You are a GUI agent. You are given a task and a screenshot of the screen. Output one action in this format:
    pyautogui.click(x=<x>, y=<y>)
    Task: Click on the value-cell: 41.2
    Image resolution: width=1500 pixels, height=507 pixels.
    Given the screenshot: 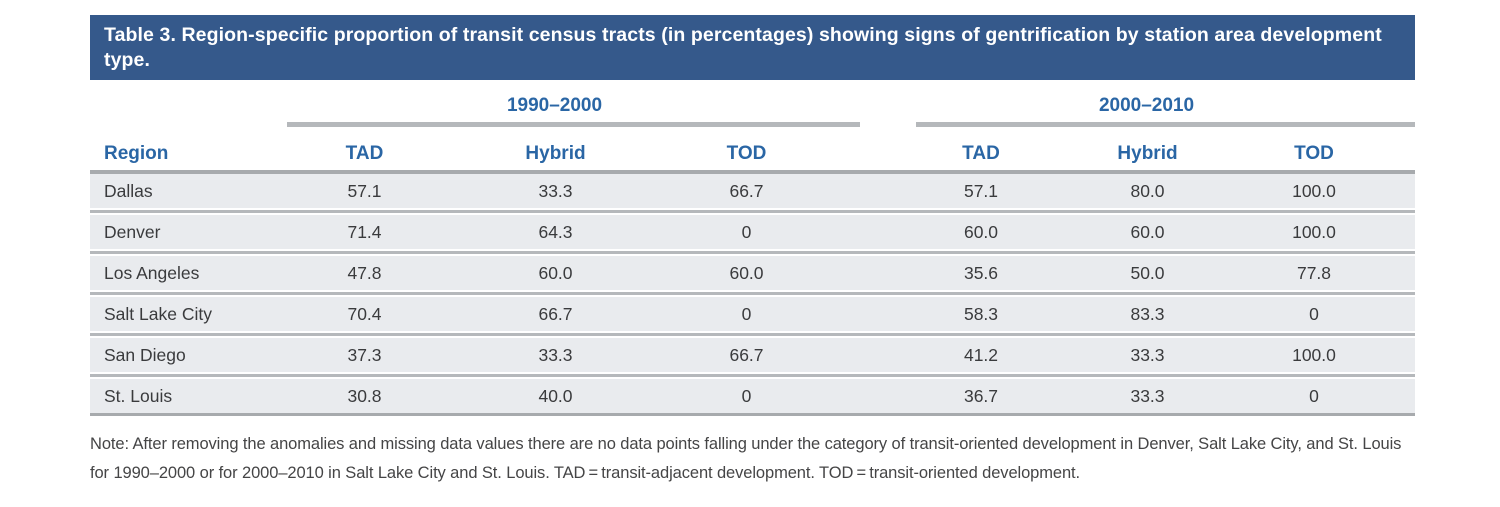 What is the action you would take?
    pyautogui.click(x=981, y=354)
    